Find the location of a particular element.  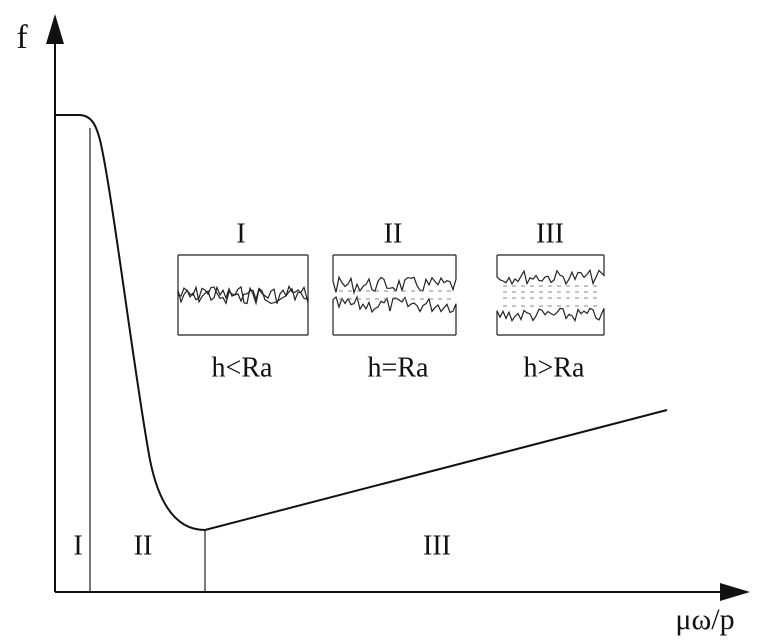

y-label: f is located at coordinates (22, 37).